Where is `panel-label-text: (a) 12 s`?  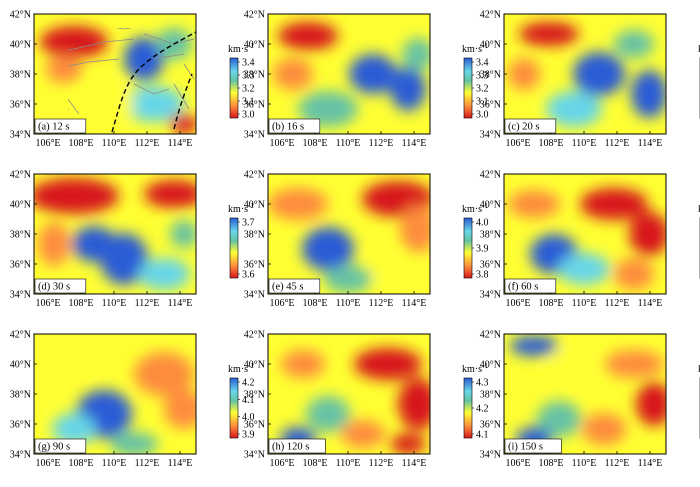 panel-label-text: (a) 12 s is located at coordinates (54, 127).